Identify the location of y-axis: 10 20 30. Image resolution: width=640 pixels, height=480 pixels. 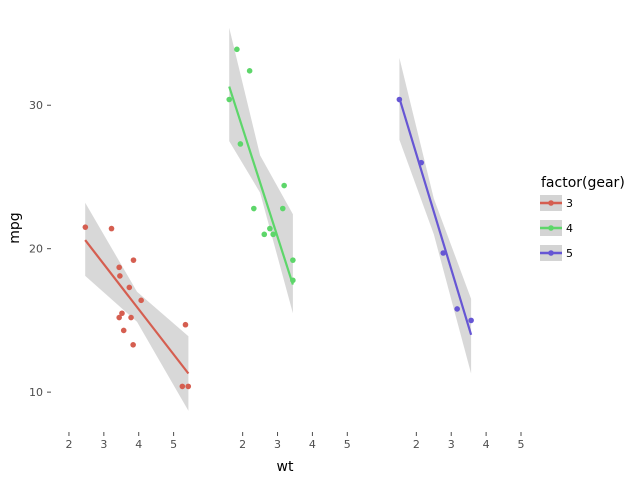
(40, 249).